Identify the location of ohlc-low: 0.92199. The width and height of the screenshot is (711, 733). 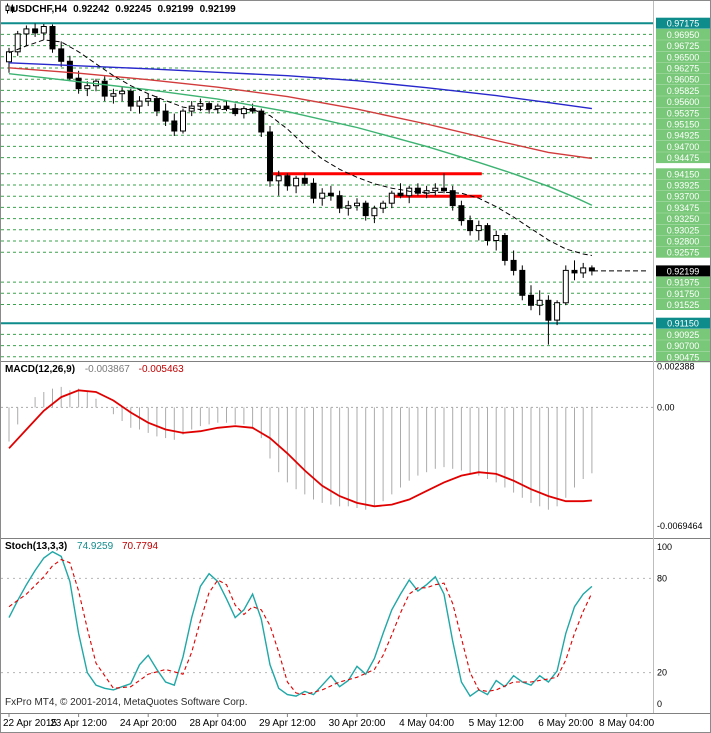
(175, 9).